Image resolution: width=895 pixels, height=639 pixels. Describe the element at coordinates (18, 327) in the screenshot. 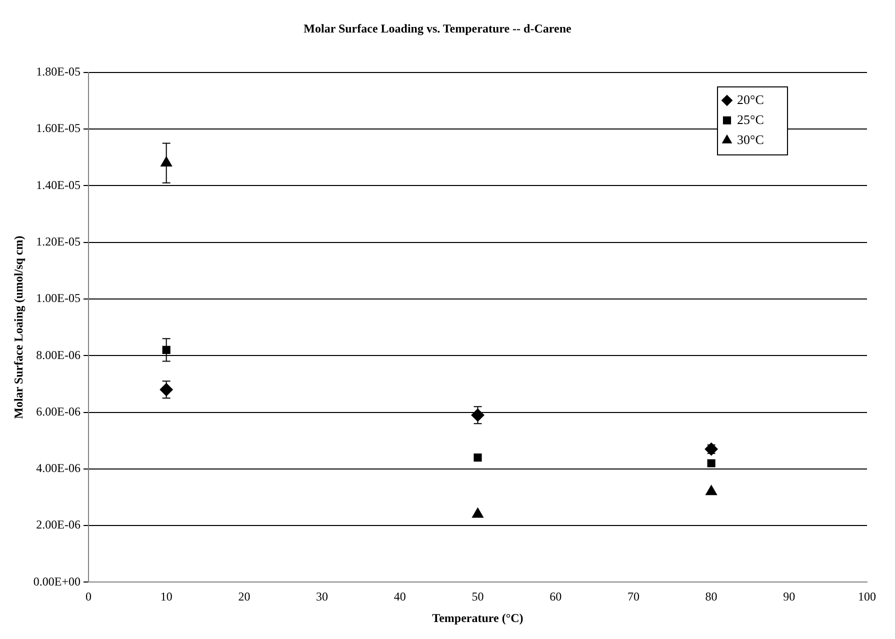

I see `y-axis-title: Molar Surface Loaing (umol/sq cm)` at that location.